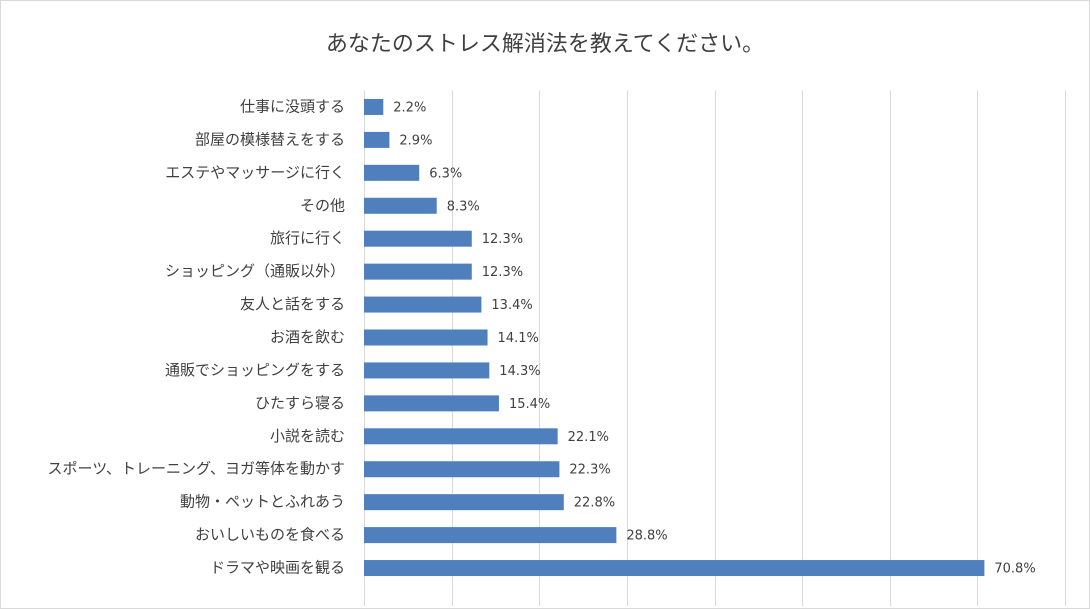 The height and width of the screenshot is (609, 1090). Describe the element at coordinates (292, 106) in the screenshot. I see `y-tick-label: 仕事に没頭する` at that location.